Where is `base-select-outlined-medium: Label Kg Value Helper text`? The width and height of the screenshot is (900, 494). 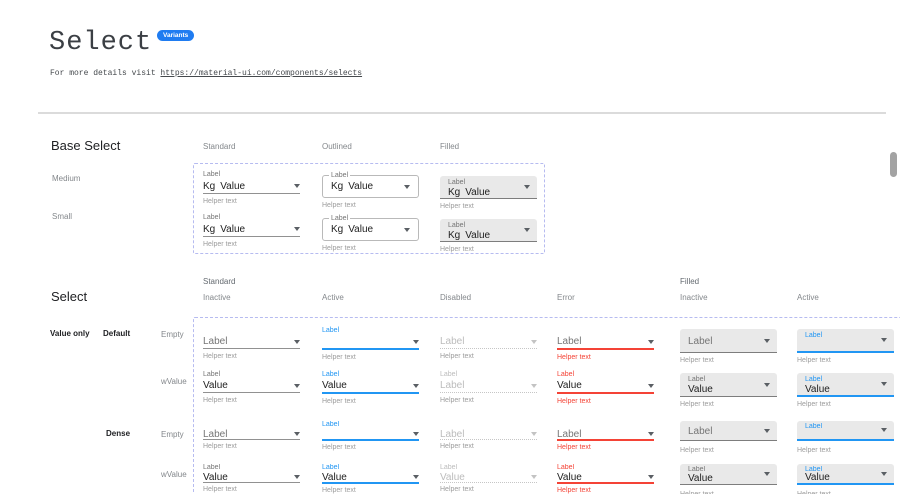
base-select-outlined-medium: Label Kg Value Helper text is located at coordinates (370, 188).